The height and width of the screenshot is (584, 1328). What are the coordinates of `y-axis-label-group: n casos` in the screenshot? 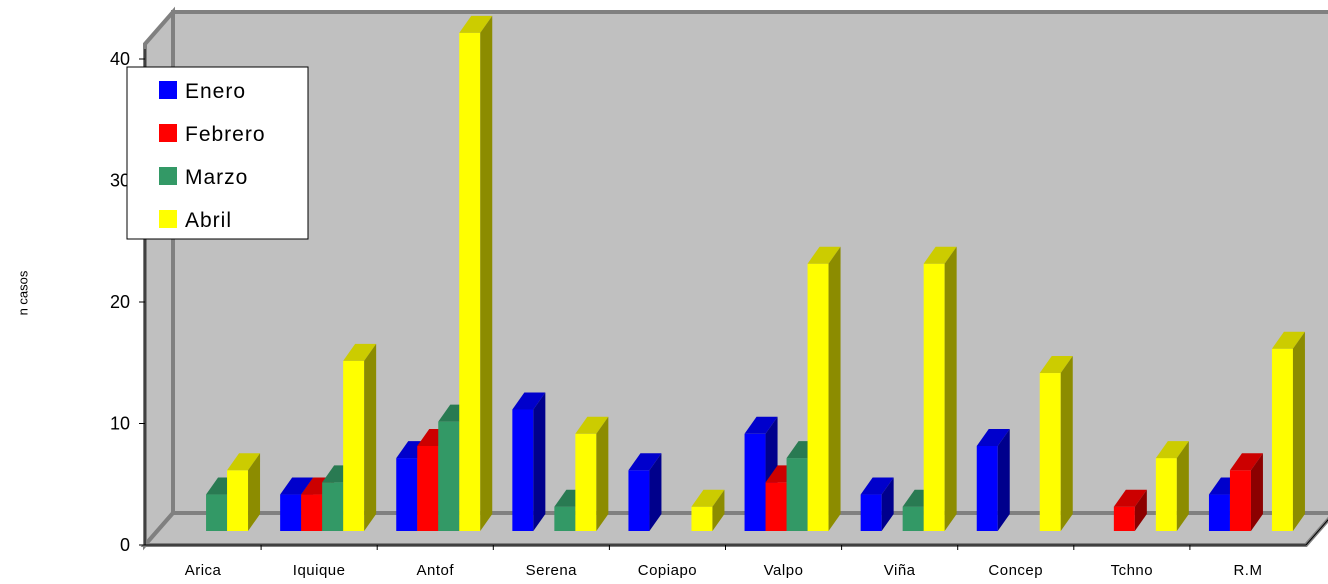 It's located at (22, 292).